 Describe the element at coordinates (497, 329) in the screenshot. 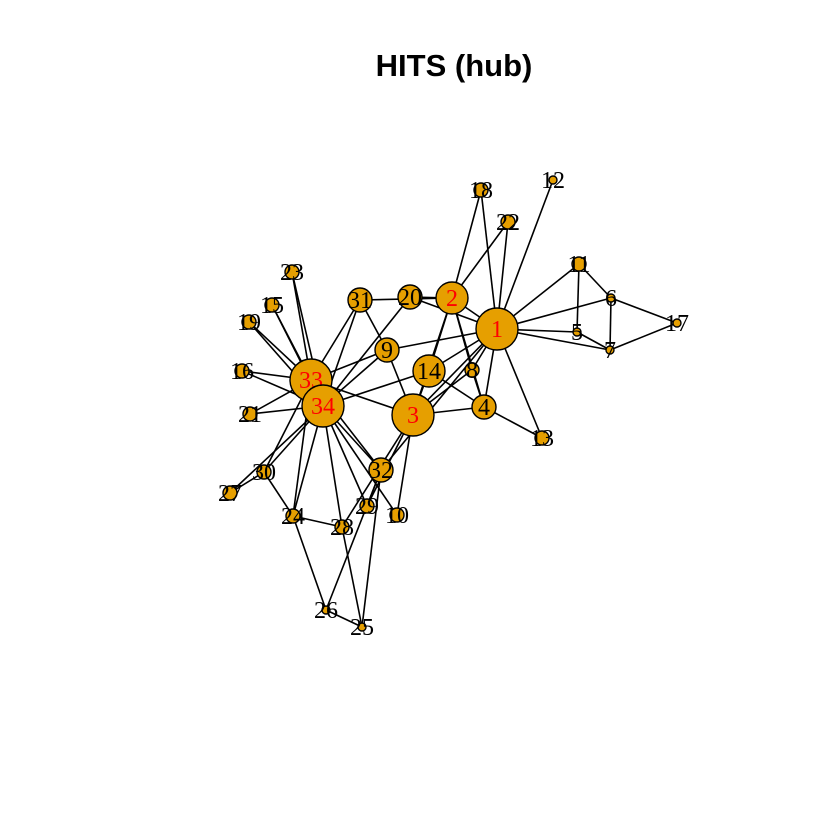

I see `node-1: 1` at that location.